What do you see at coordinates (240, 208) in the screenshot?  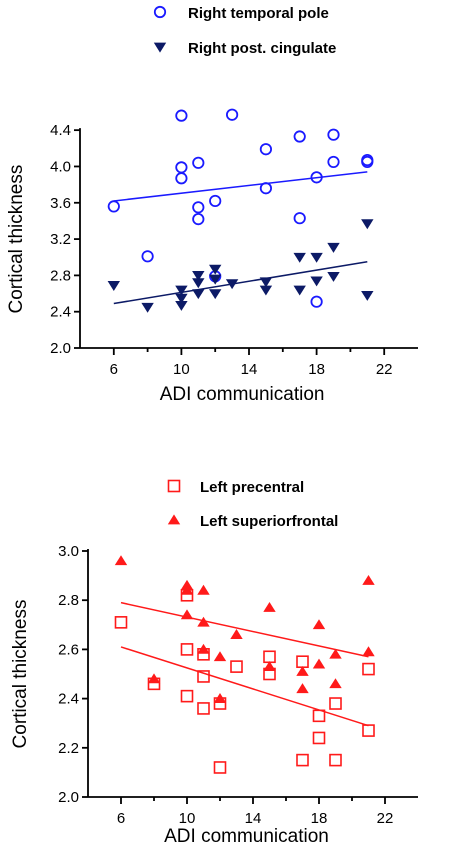 I see `series-right-temporal-pole` at bounding box center [240, 208].